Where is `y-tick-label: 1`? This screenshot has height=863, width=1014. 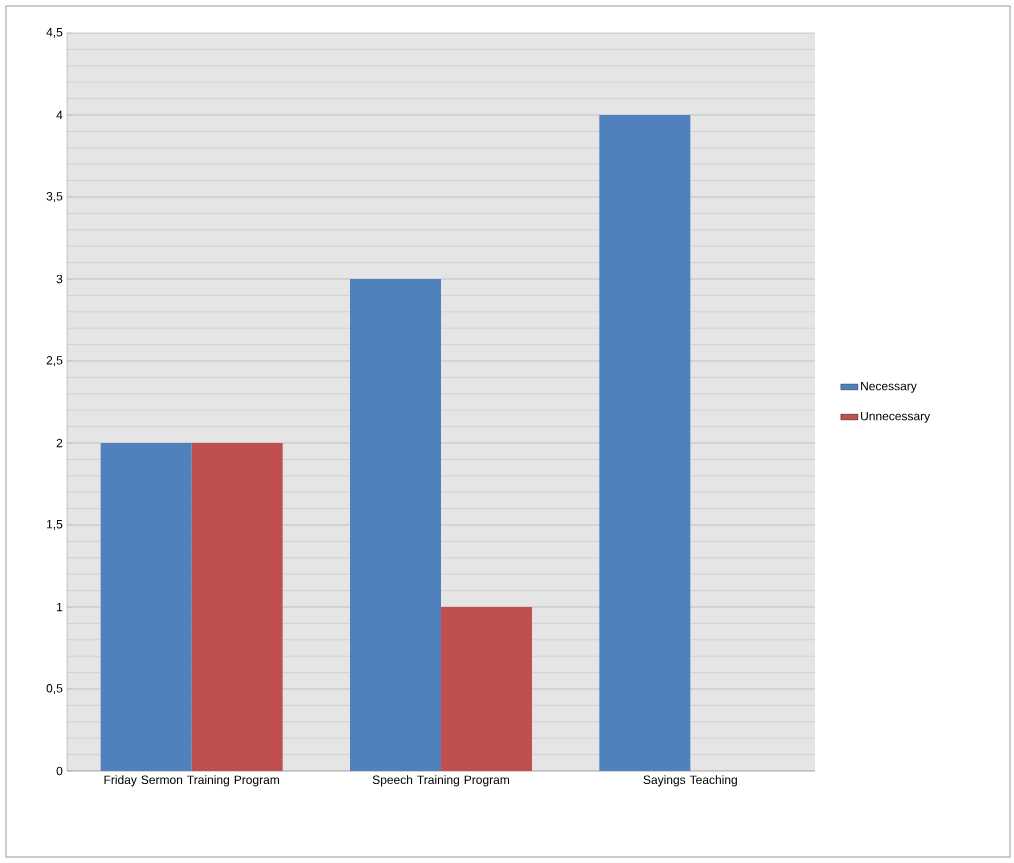 y-tick-label: 1 is located at coordinates (60, 607).